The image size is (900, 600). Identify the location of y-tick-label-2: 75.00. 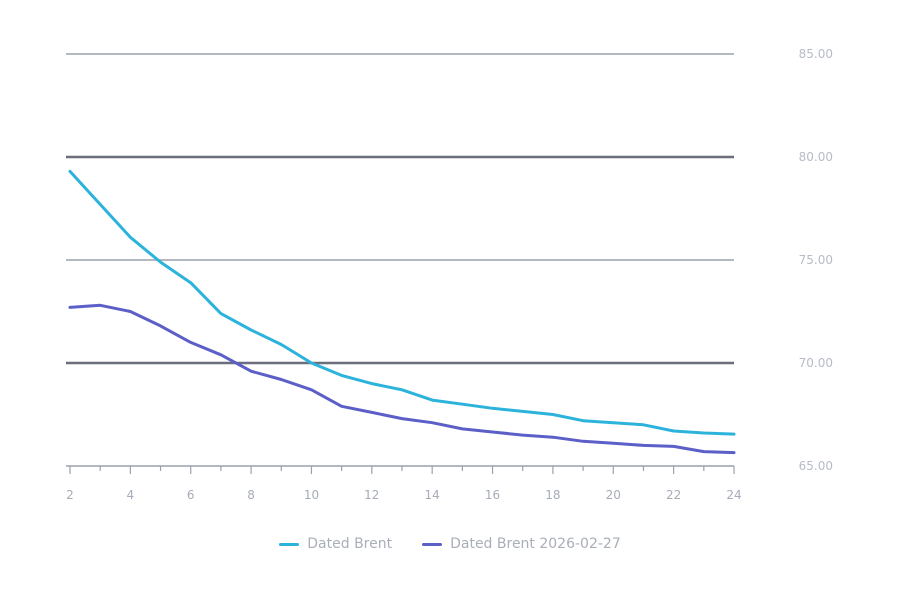
(816, 260).